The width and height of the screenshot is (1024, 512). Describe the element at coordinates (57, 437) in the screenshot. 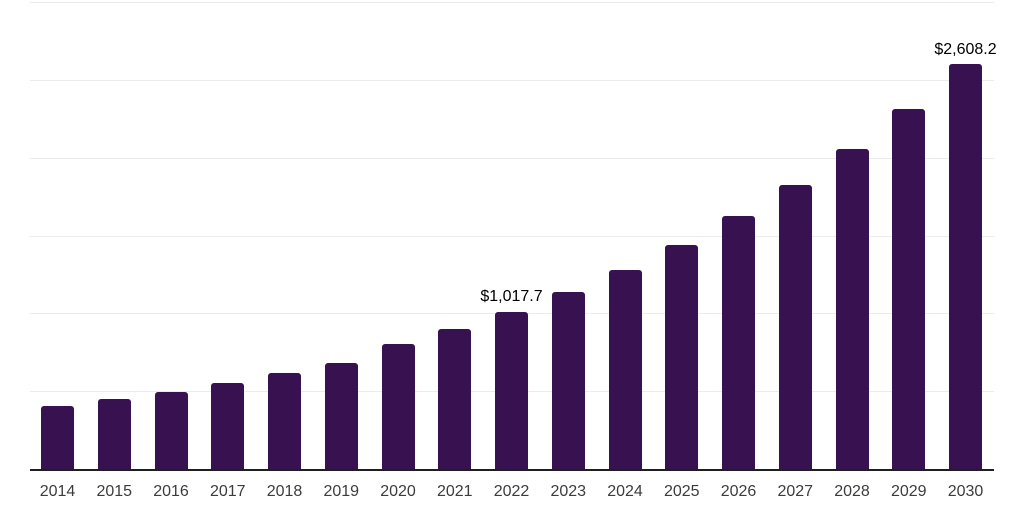

I see `bar-2014` at that location.